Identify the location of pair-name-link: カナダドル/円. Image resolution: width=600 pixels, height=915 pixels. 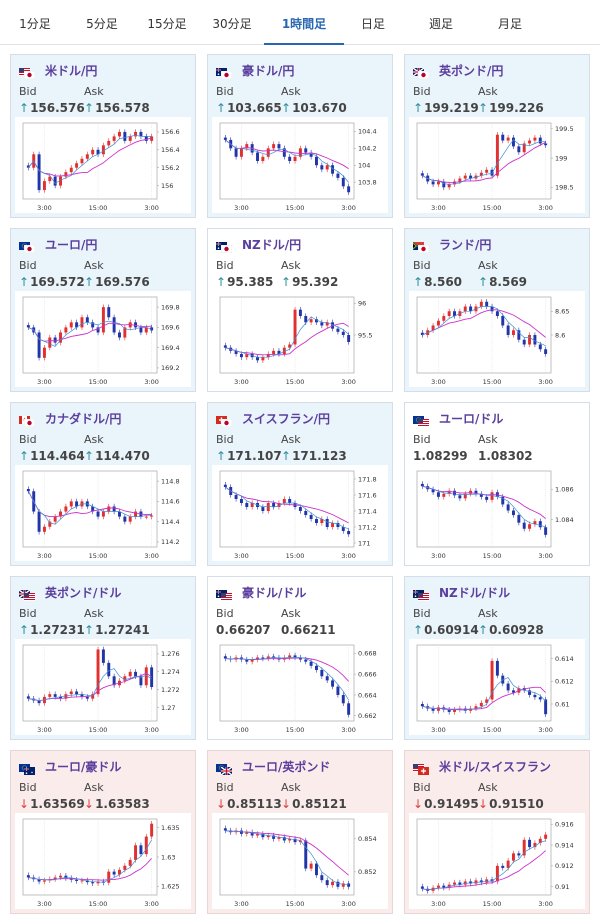
(83, 418).